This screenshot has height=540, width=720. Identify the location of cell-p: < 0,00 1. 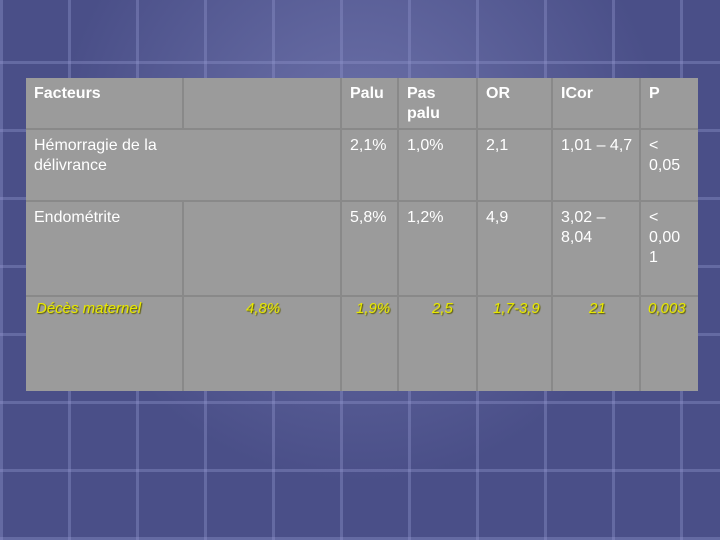
(669, 248).